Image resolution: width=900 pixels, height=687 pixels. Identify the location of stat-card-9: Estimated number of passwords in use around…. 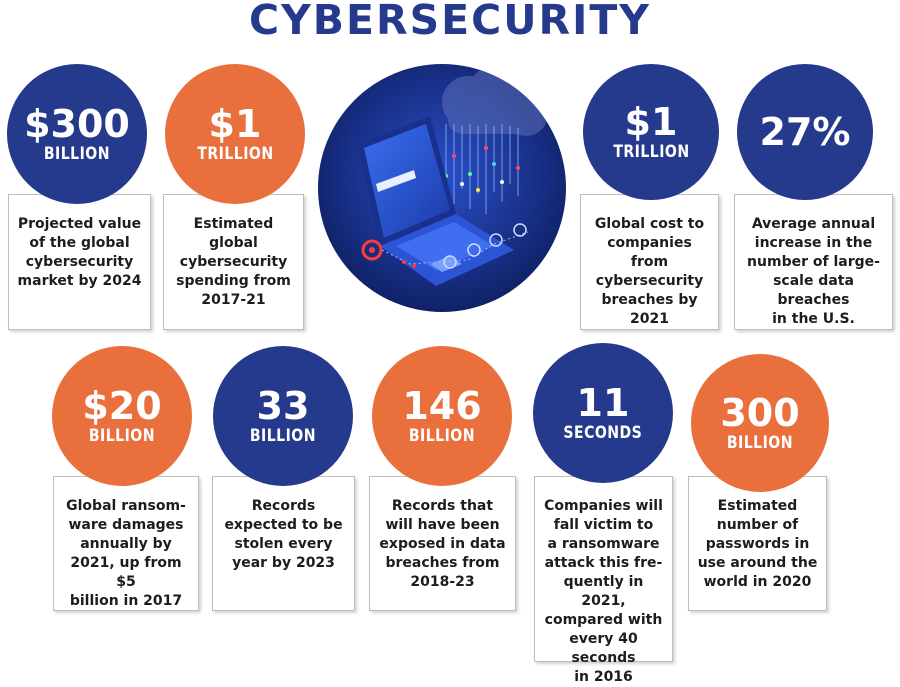
(757, 543).